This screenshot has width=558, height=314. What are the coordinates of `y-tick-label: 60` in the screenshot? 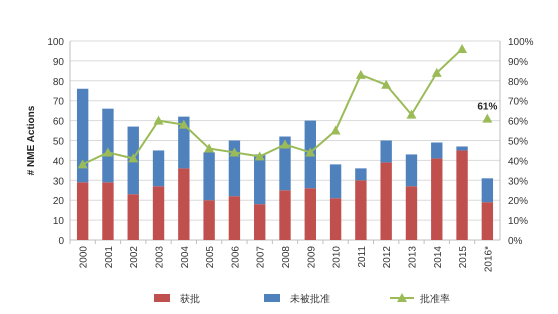 It's located at (58, 122).